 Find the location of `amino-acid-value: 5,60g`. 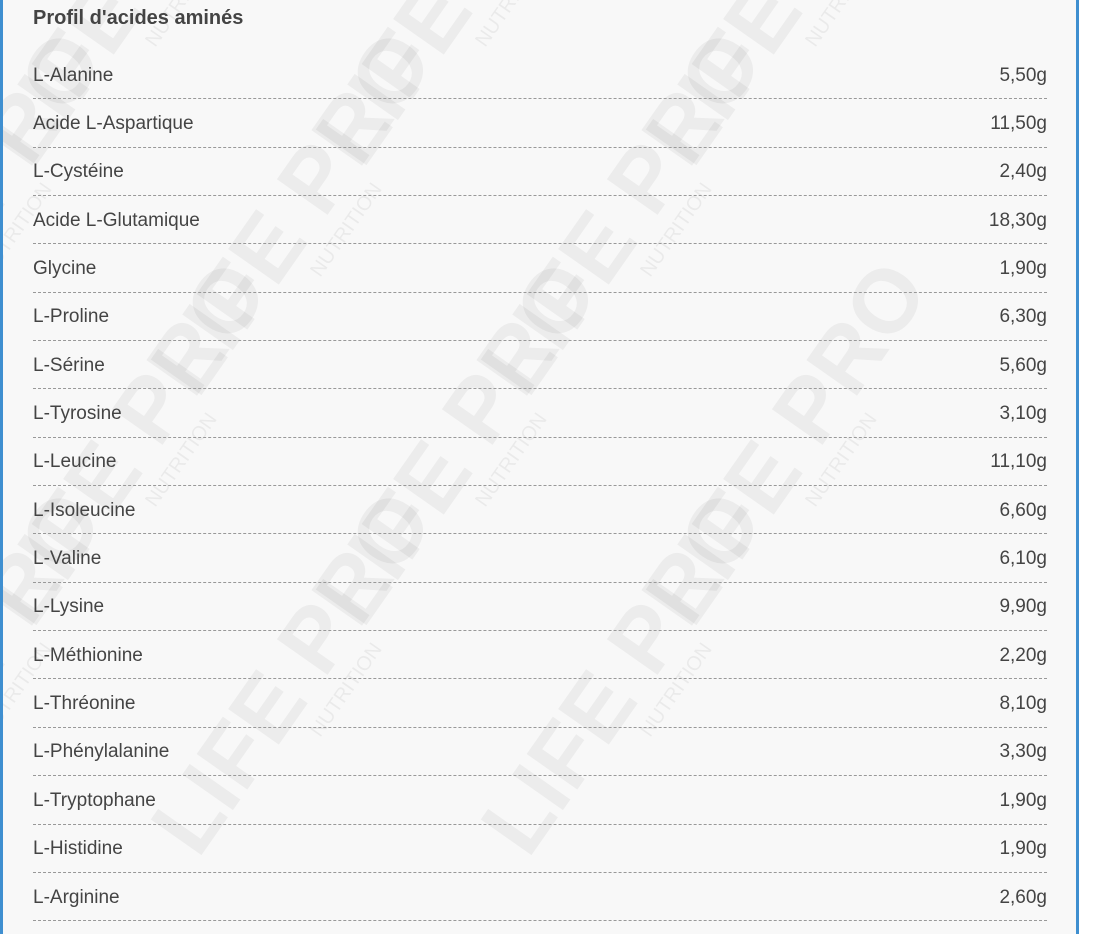

amino-acid-value: 5,60g is located at coordinates (1023, 365).